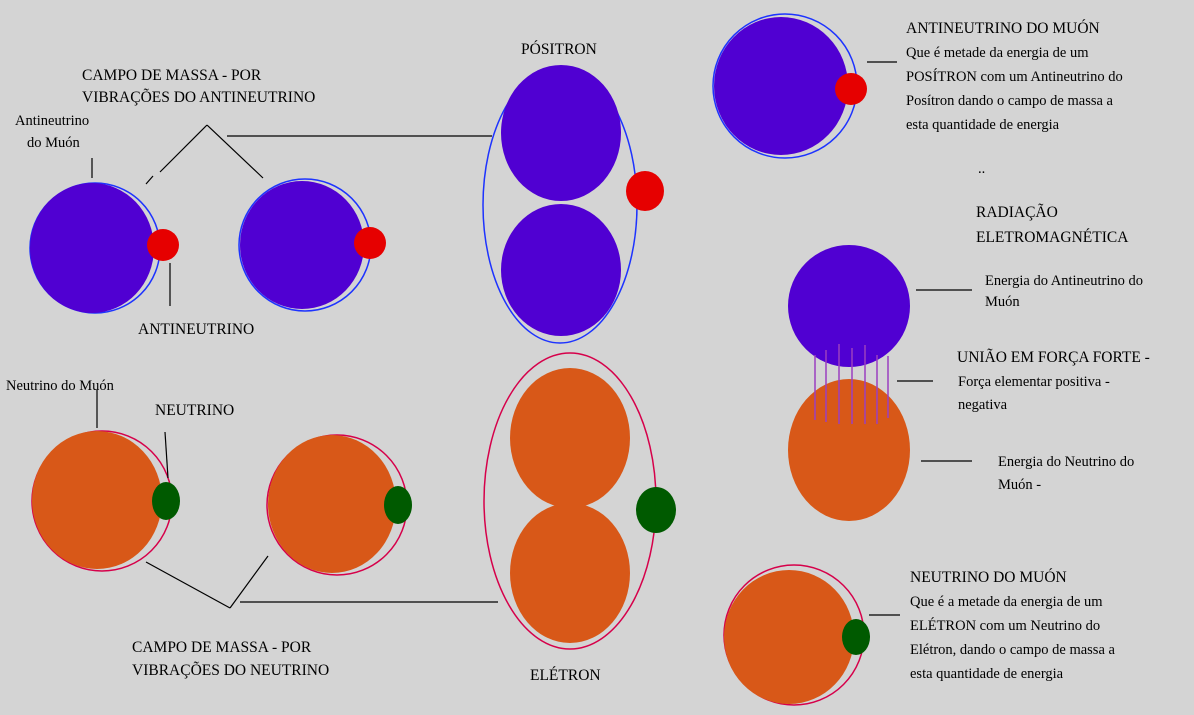 This screenshot has width=1194, height=715. I want to click on strong-union-title: UNIÃO EM FORÇA FORTE -, so click(1053, 357).